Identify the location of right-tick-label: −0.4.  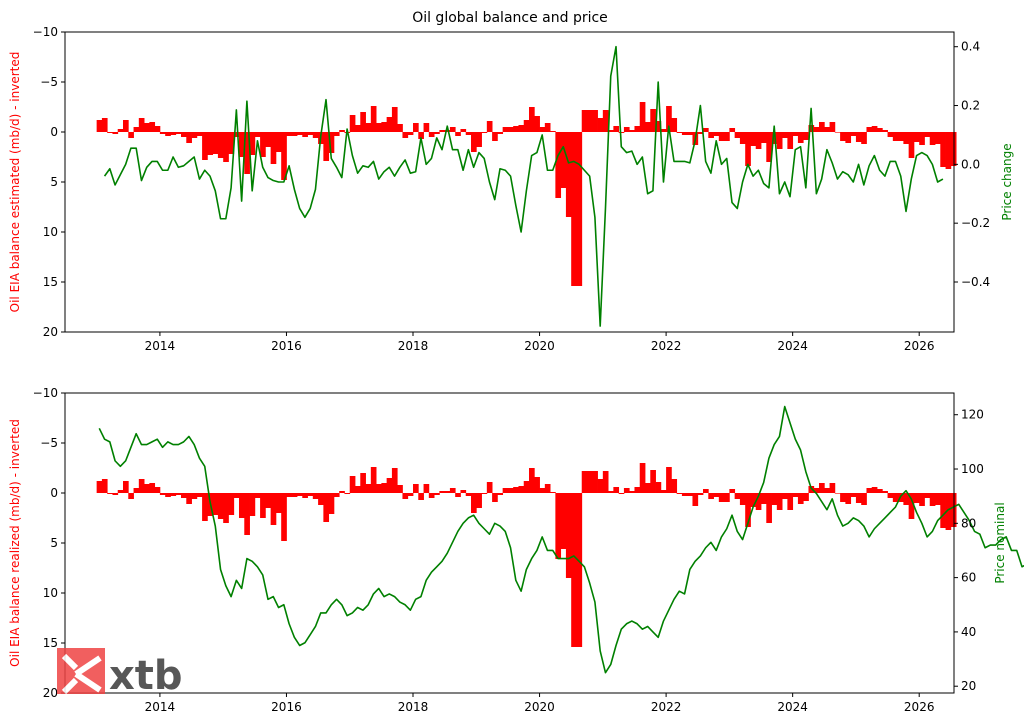
(975, 282).